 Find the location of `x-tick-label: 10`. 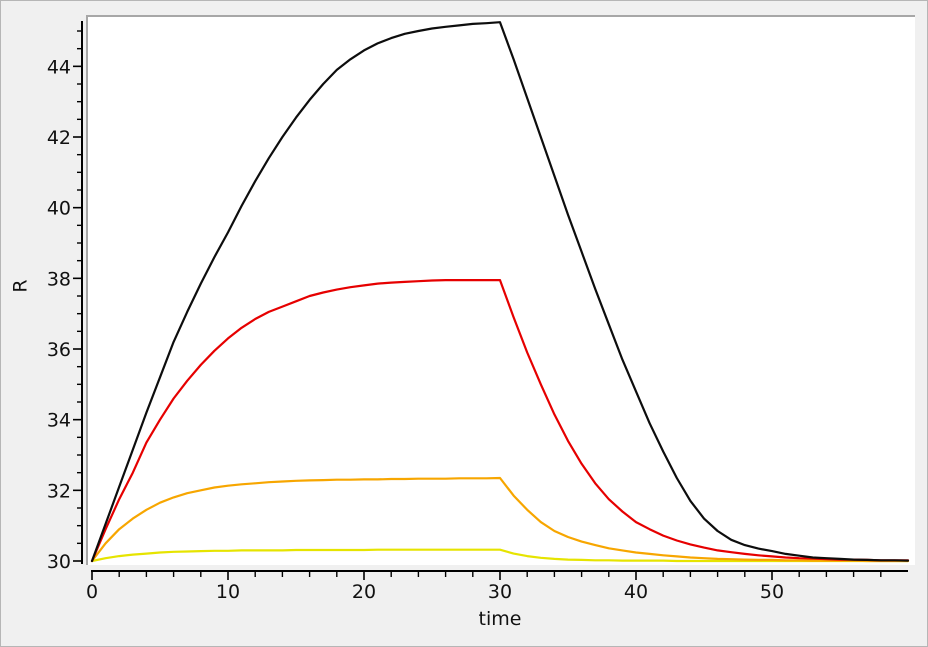

x-tick-label: 10 is located at coordinates (228, 592).